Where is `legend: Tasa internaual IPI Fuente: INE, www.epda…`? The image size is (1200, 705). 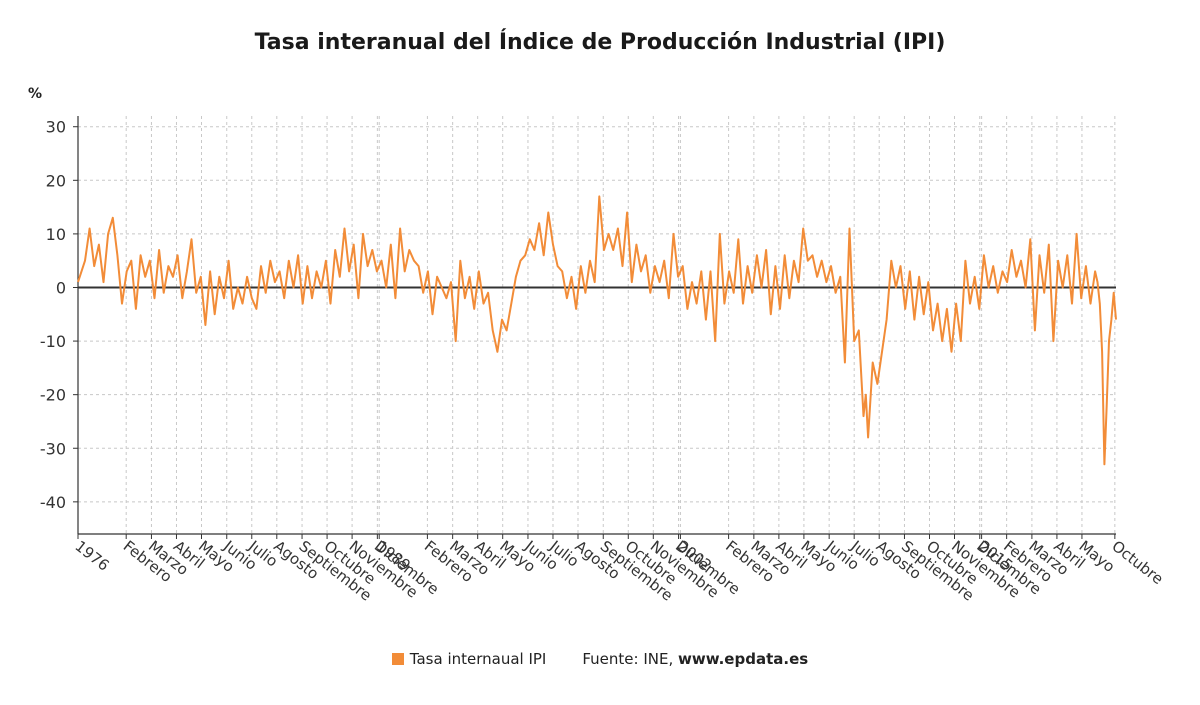 legend: Tasa internaual IPI Fuente: INE, www.epda… is located at coordinates (600, 659).